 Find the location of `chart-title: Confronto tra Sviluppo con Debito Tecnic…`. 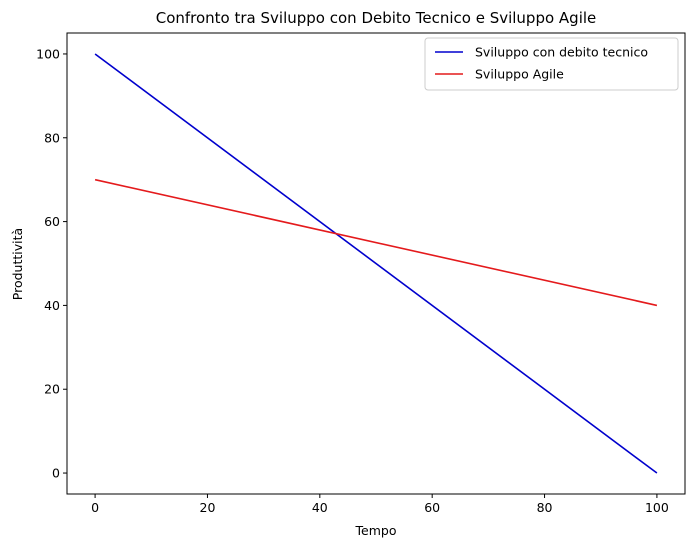

chart-title: Confronto tra Sviluppo con Debito Tecnic… is located at coordinates (376, 18).